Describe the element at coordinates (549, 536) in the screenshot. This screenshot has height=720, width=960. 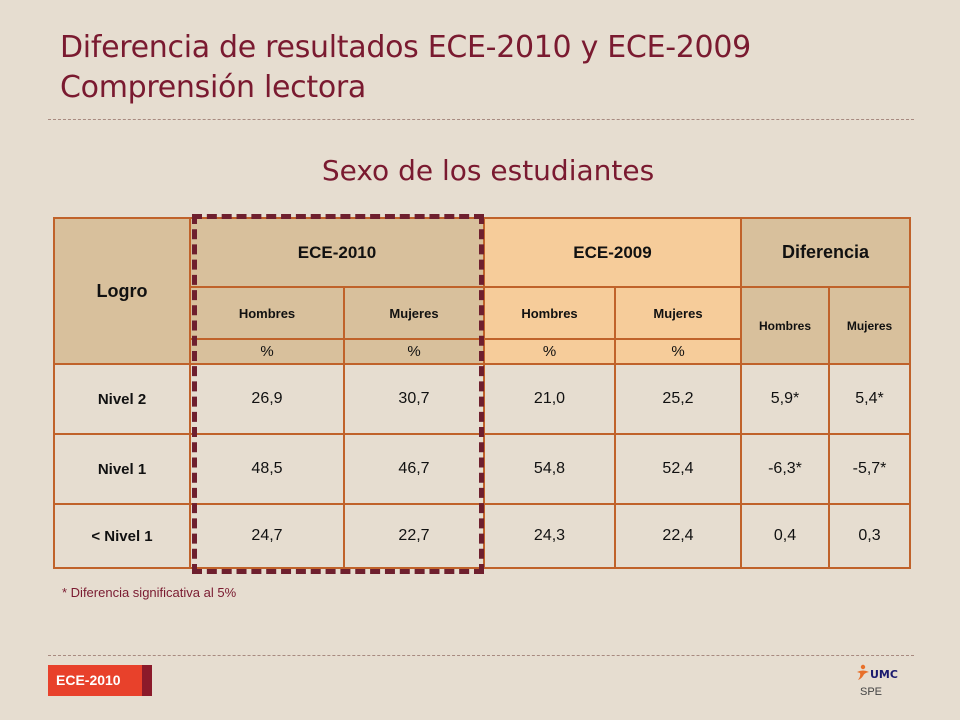
I see `cell-2009-hombres: 24,3` at that location.